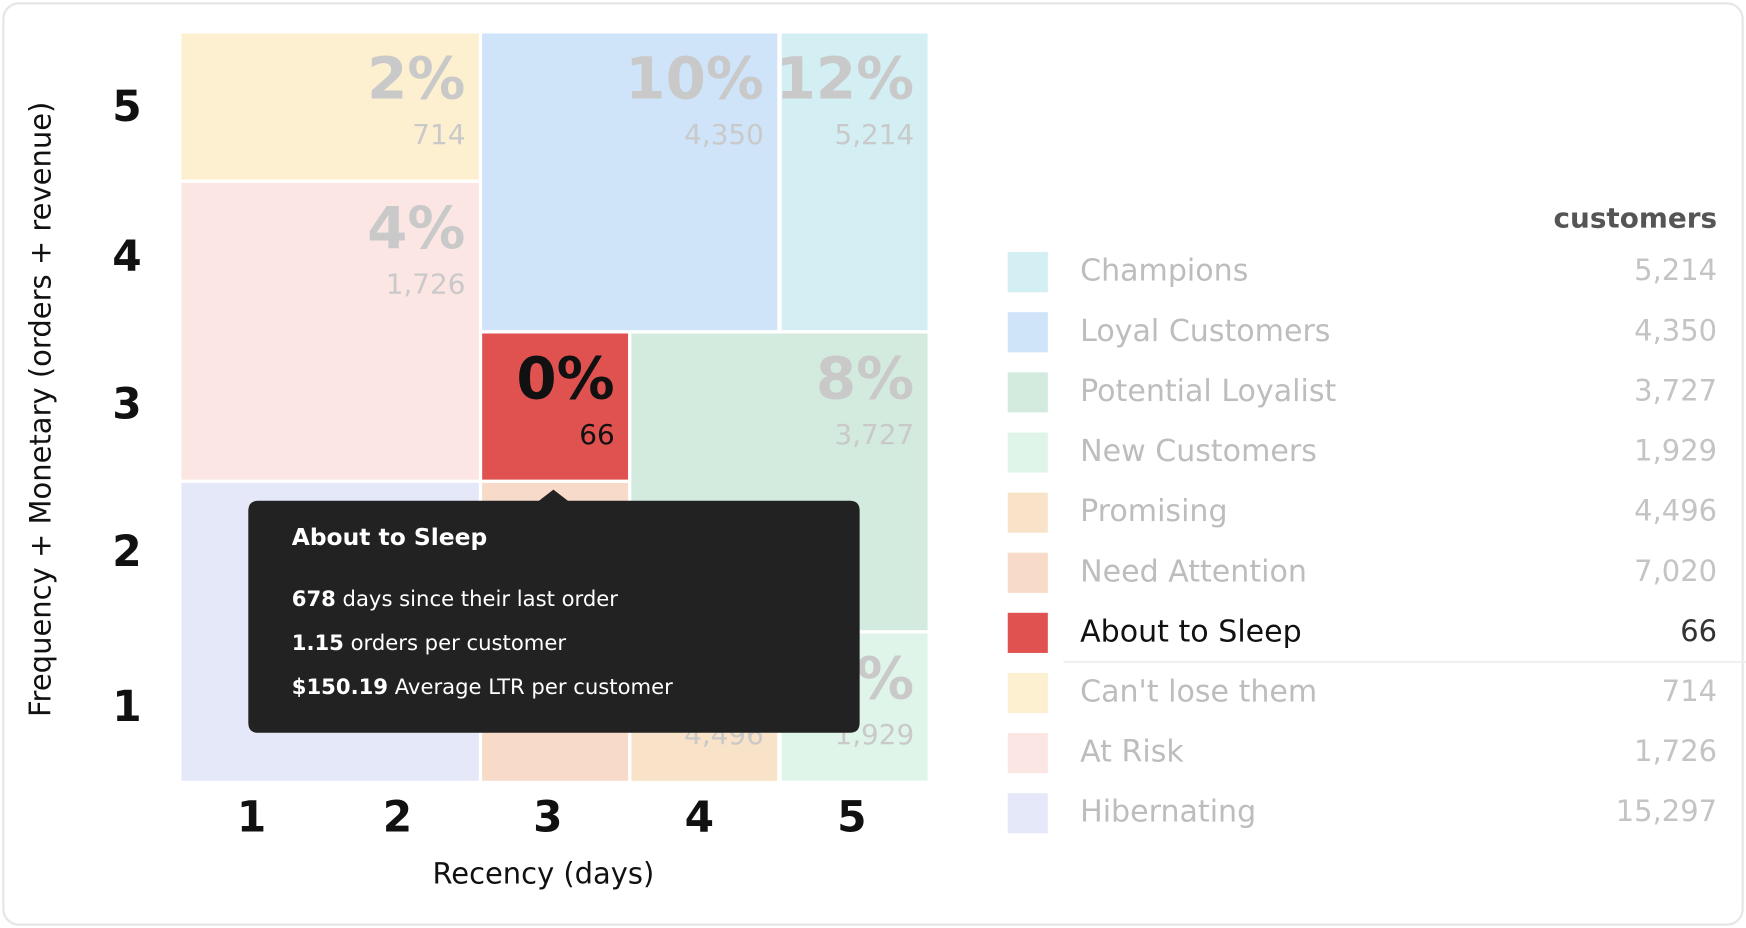 The image size is (1746, 928). What do you see at coordinates (1666, 811) in the screenshot?
I see `legend-count: 15,297` at bounding box center [1666, 811].